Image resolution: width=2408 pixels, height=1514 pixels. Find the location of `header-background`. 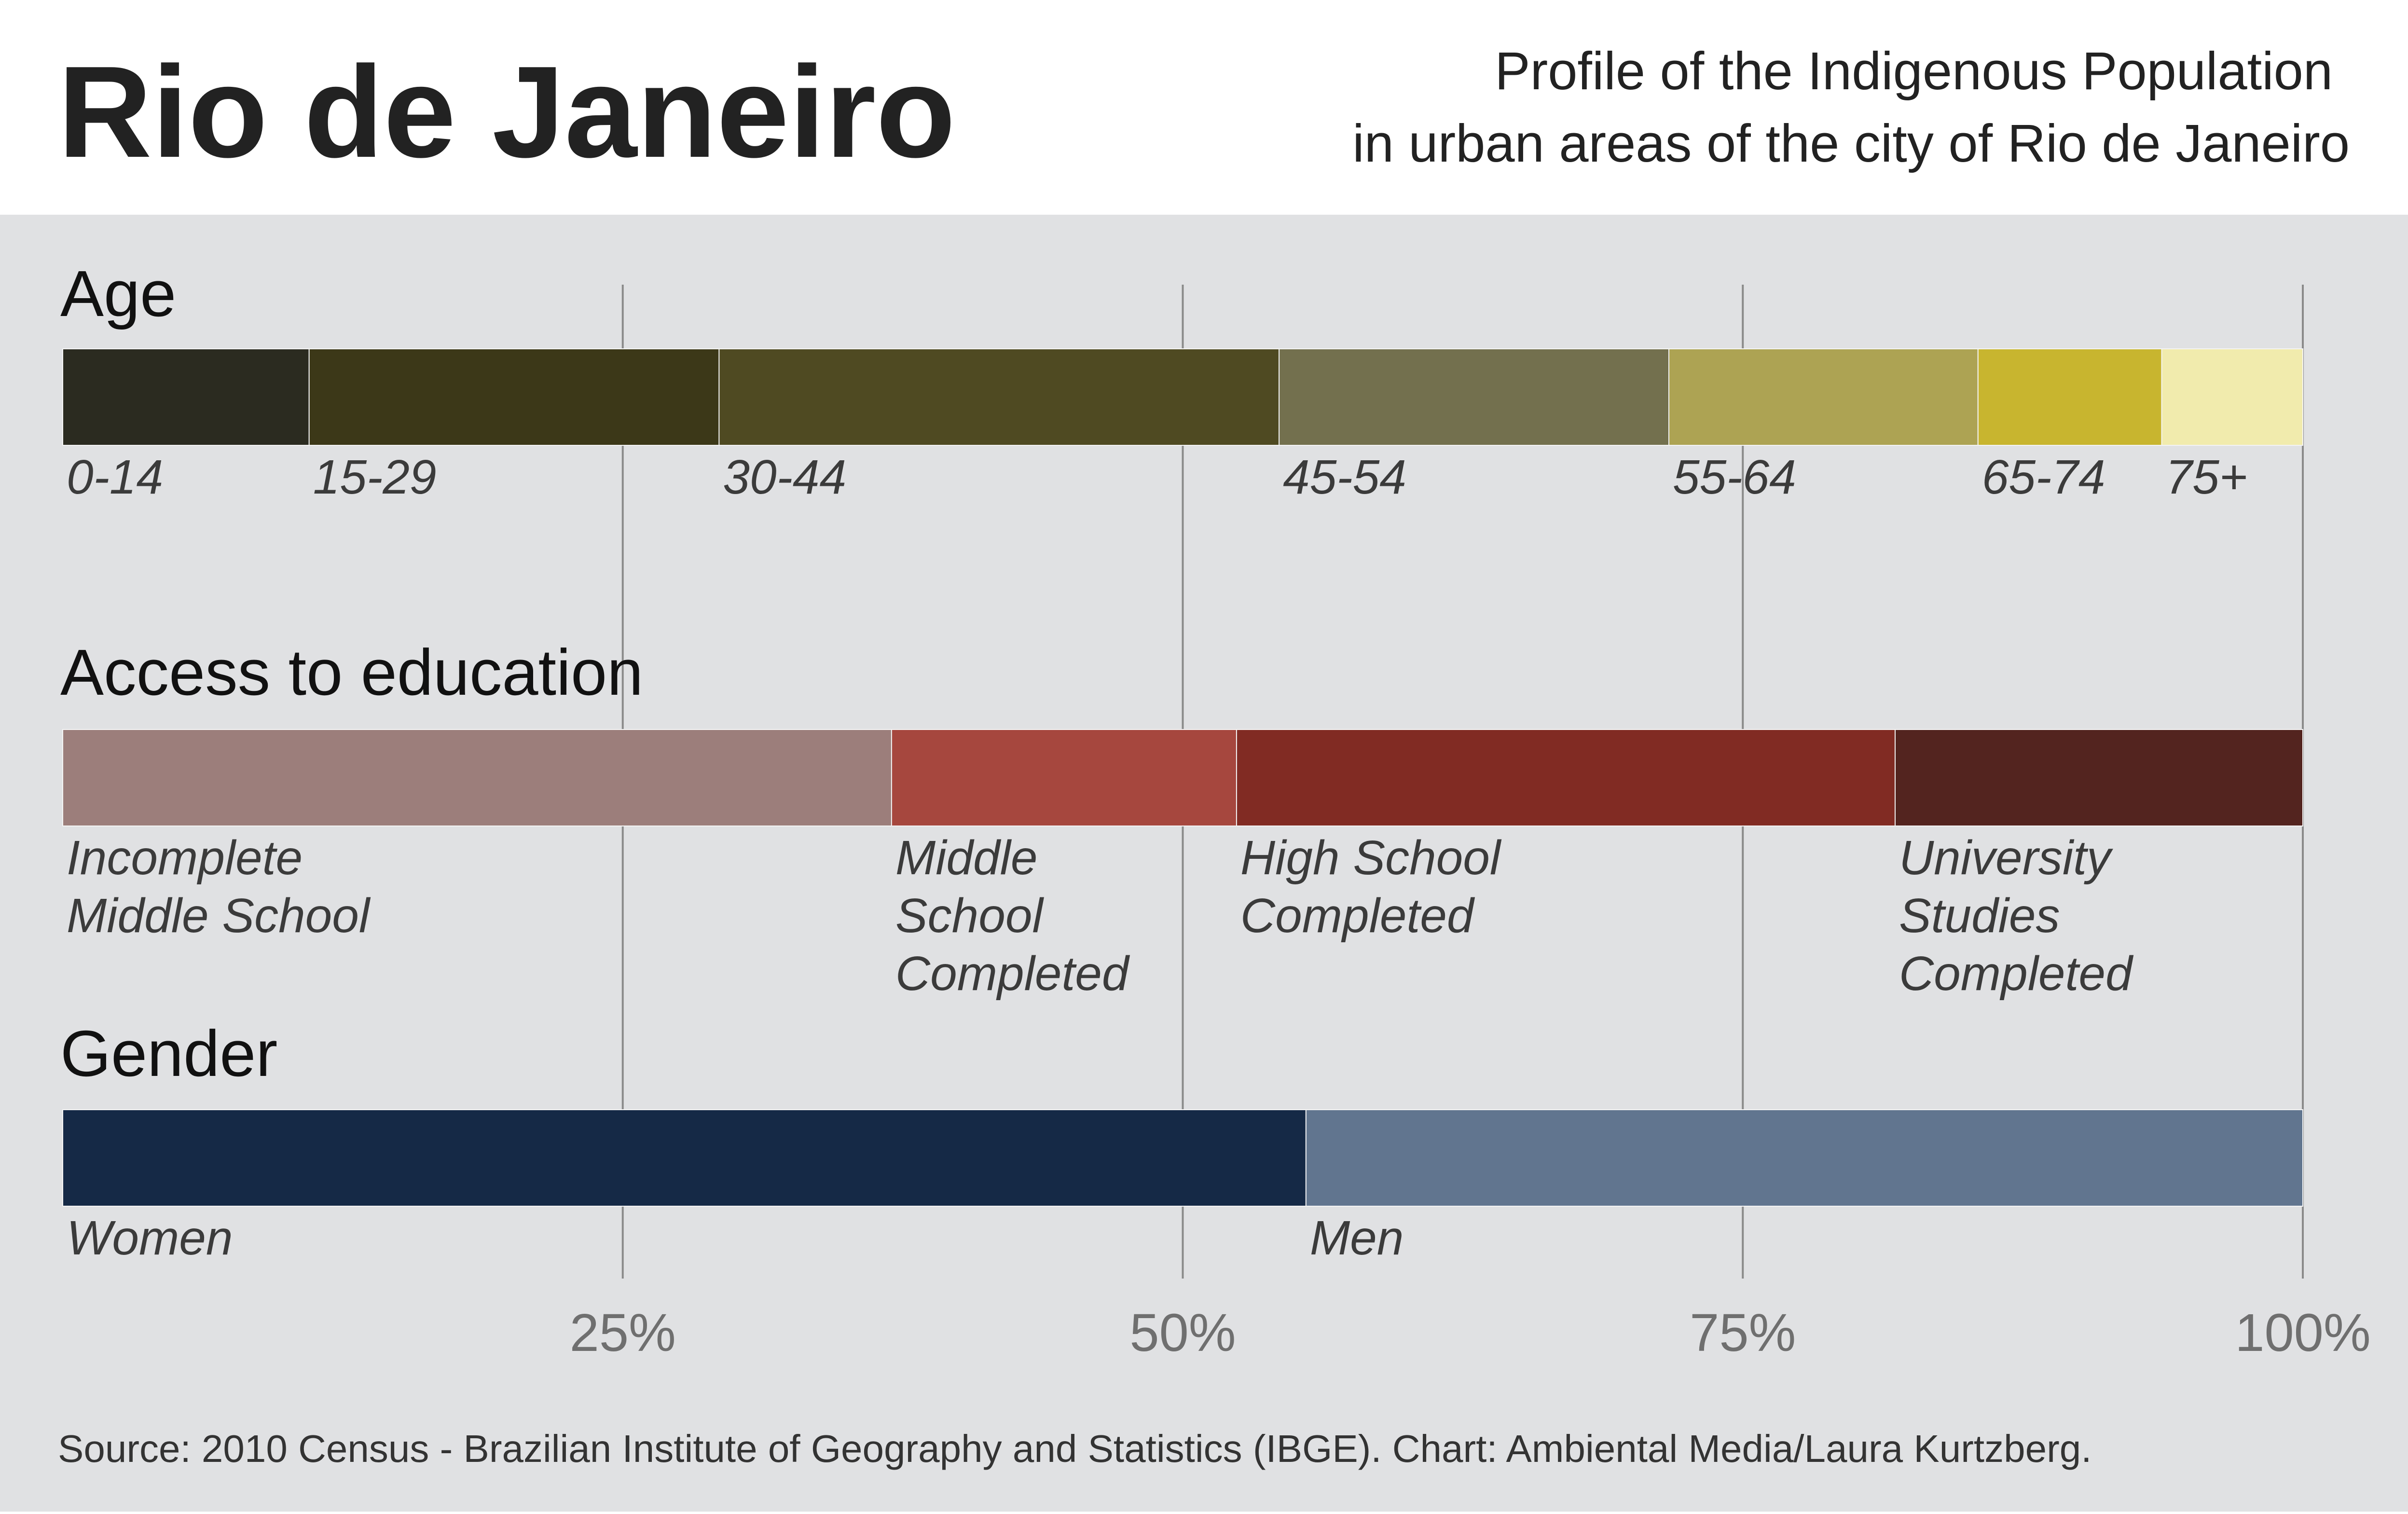

header-background is located at coordinates (1204, 107).